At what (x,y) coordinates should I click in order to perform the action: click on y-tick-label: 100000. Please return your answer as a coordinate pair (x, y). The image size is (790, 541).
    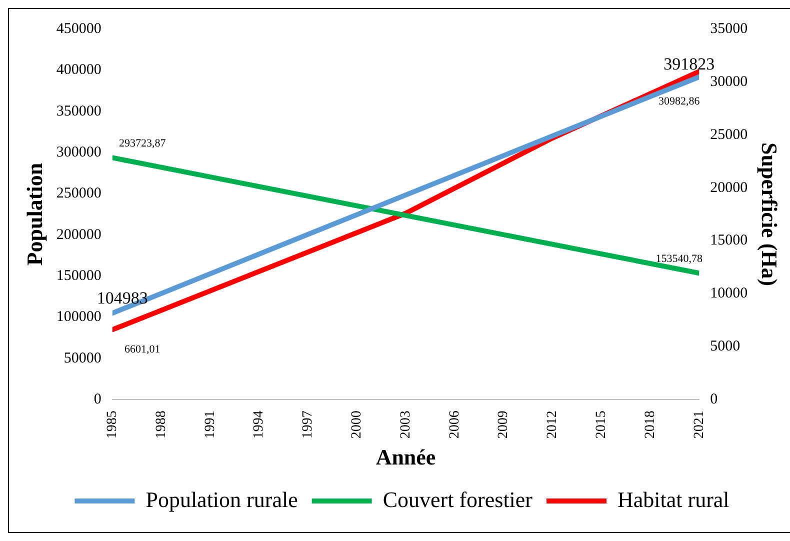
    Looking at the image, I should click on (79, 317).